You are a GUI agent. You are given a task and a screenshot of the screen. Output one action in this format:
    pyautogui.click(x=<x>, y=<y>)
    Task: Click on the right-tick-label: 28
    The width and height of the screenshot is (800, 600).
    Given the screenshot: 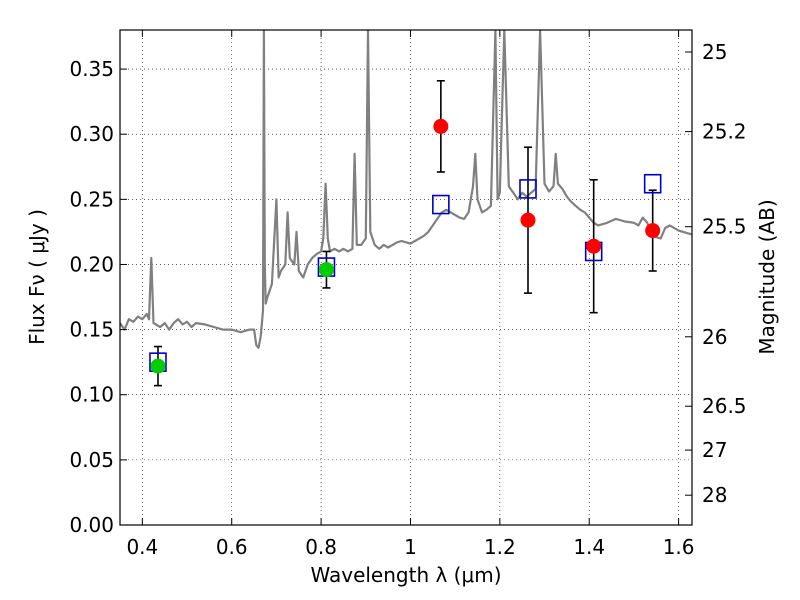 What is the action you would take?
    pyautogui.click(x=714, y=495)
    